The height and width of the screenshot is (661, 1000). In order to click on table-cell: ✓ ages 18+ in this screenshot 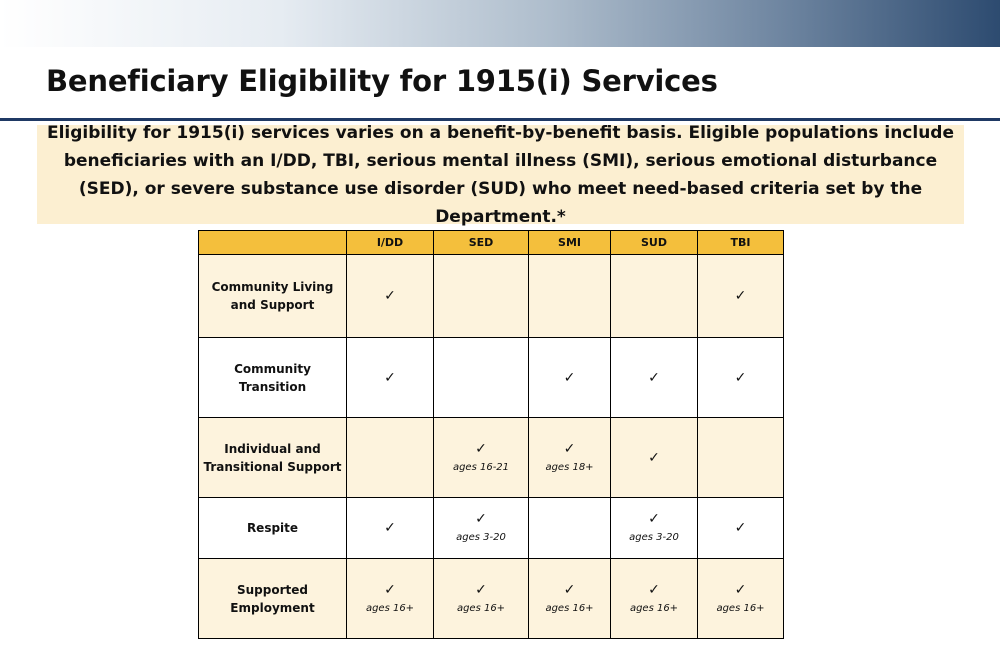, I will do `click(569, 457)`.